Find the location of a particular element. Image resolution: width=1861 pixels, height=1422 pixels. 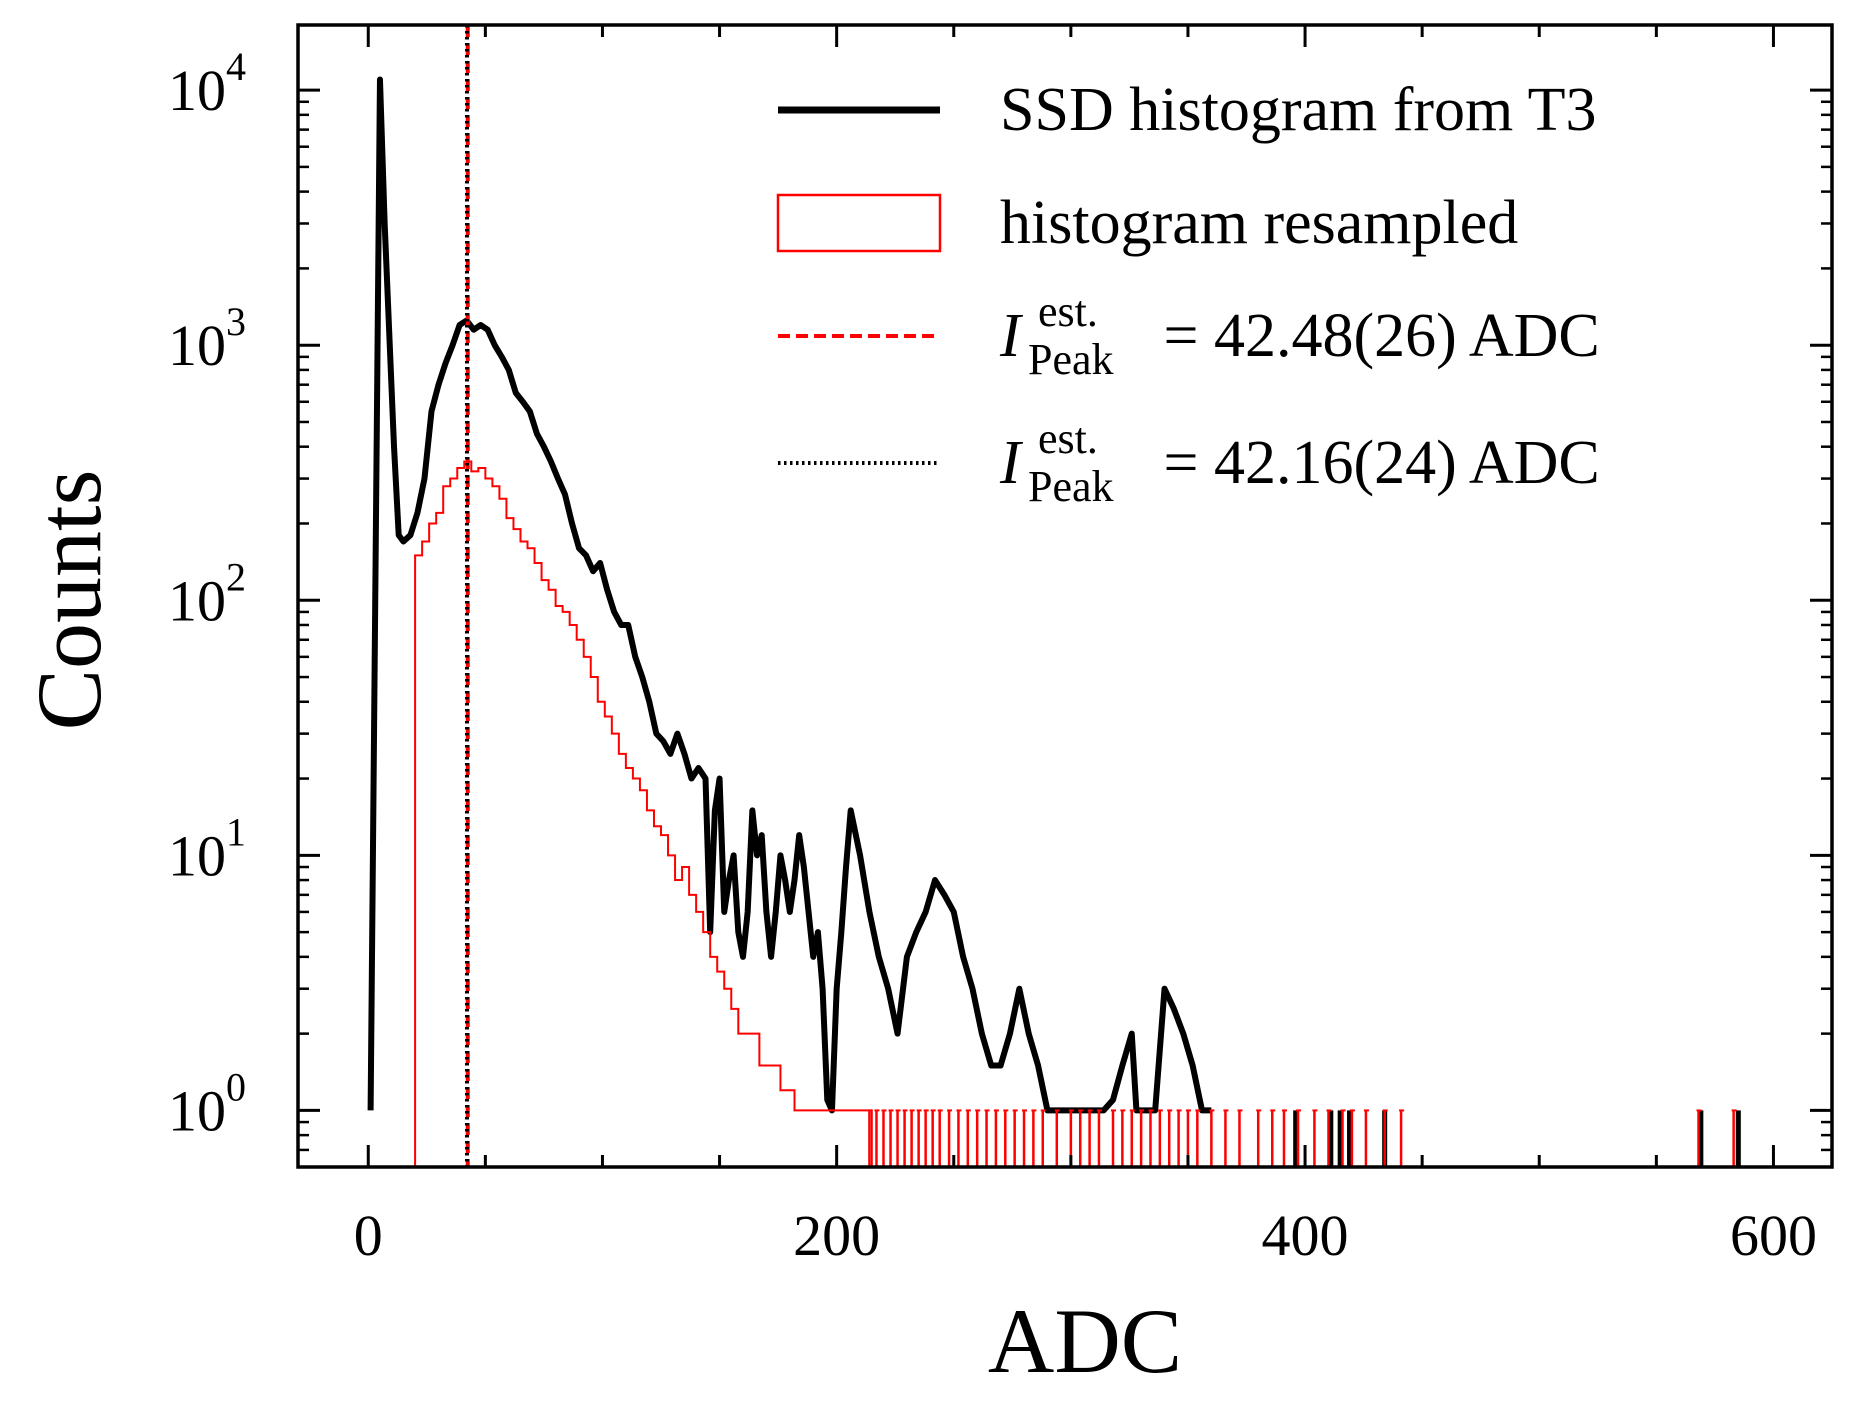

y-tick-label: 10¹ is located at coordinates (207, 848).